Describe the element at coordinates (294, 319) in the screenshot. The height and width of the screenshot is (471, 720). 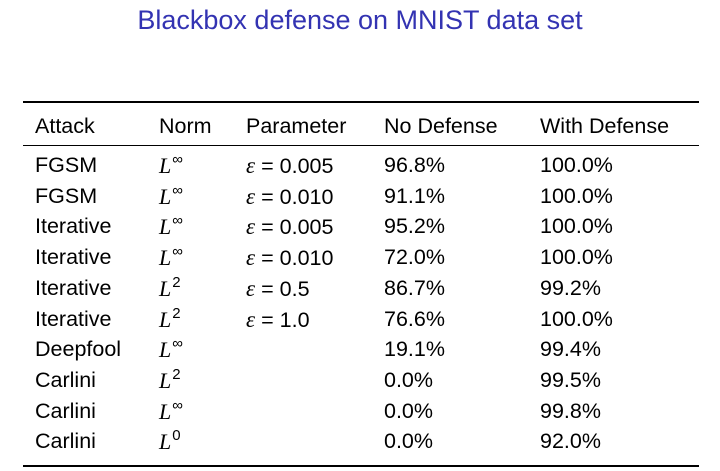
I see `parameter-value: 1.0` at that location.